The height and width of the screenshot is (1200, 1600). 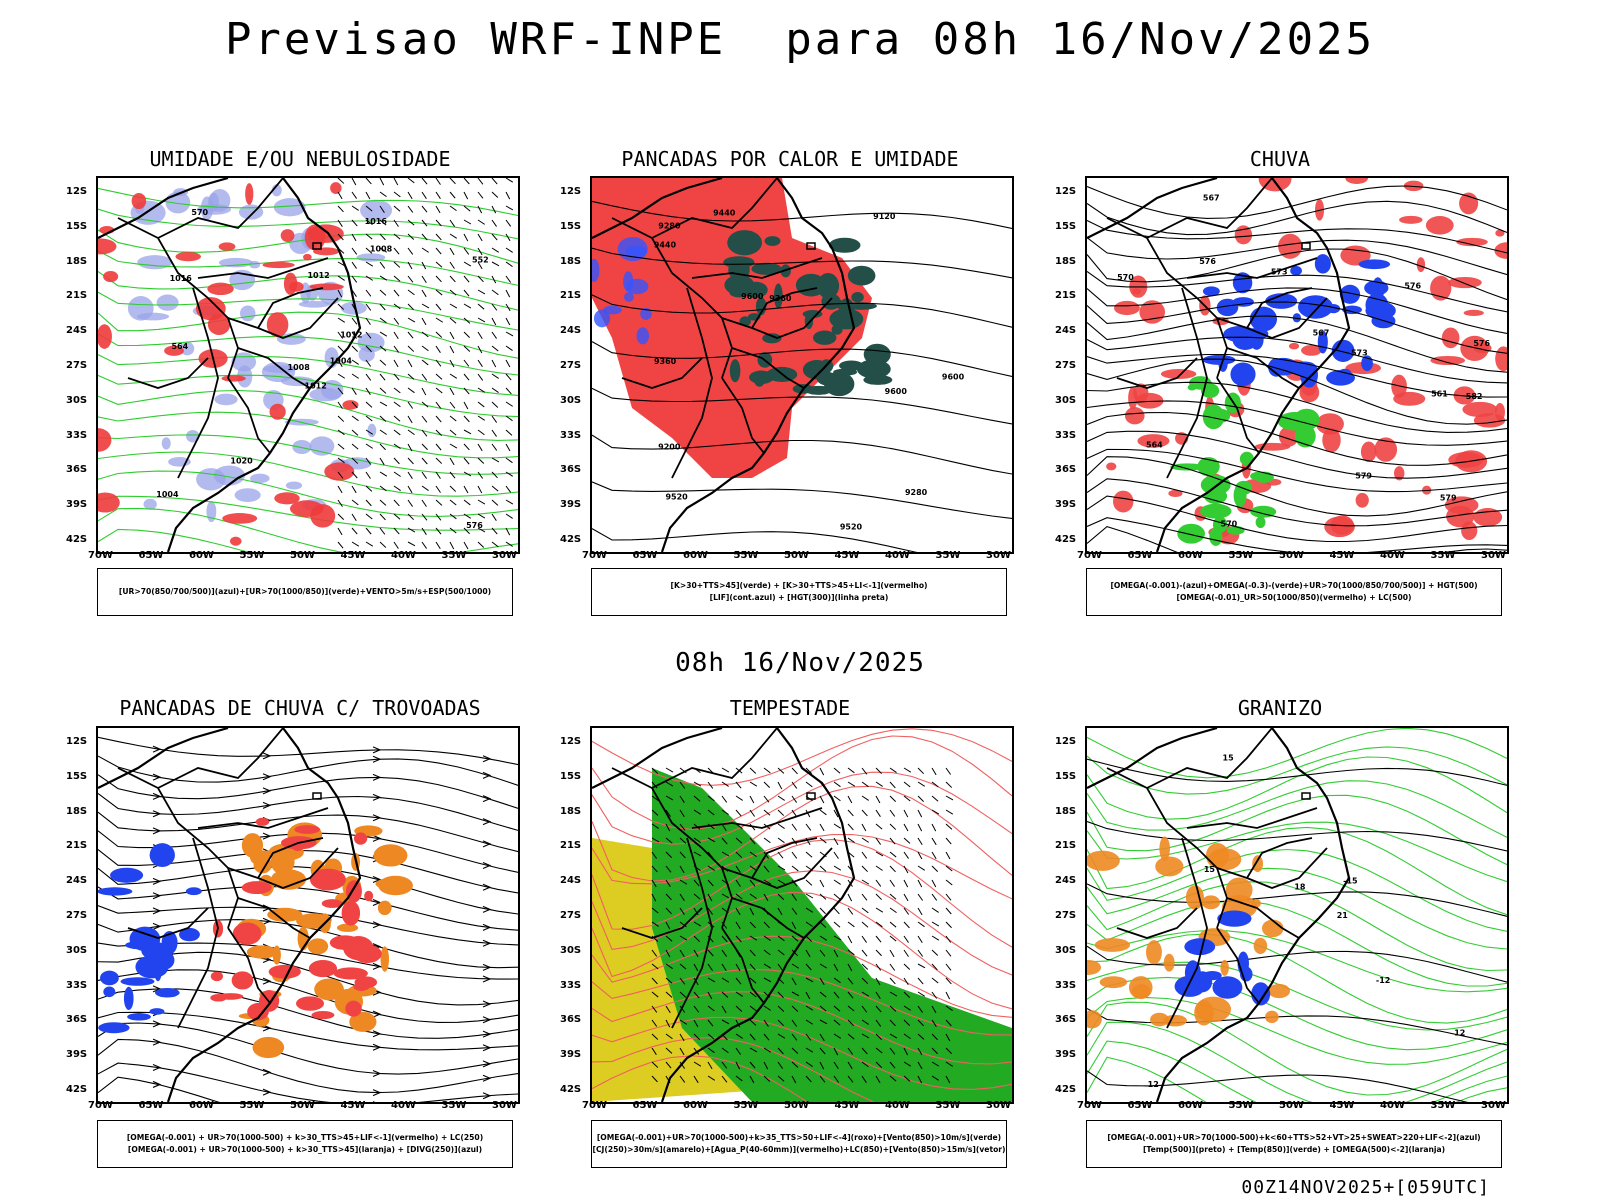 I want to click on divergence-area, so click(x=115, y=891).